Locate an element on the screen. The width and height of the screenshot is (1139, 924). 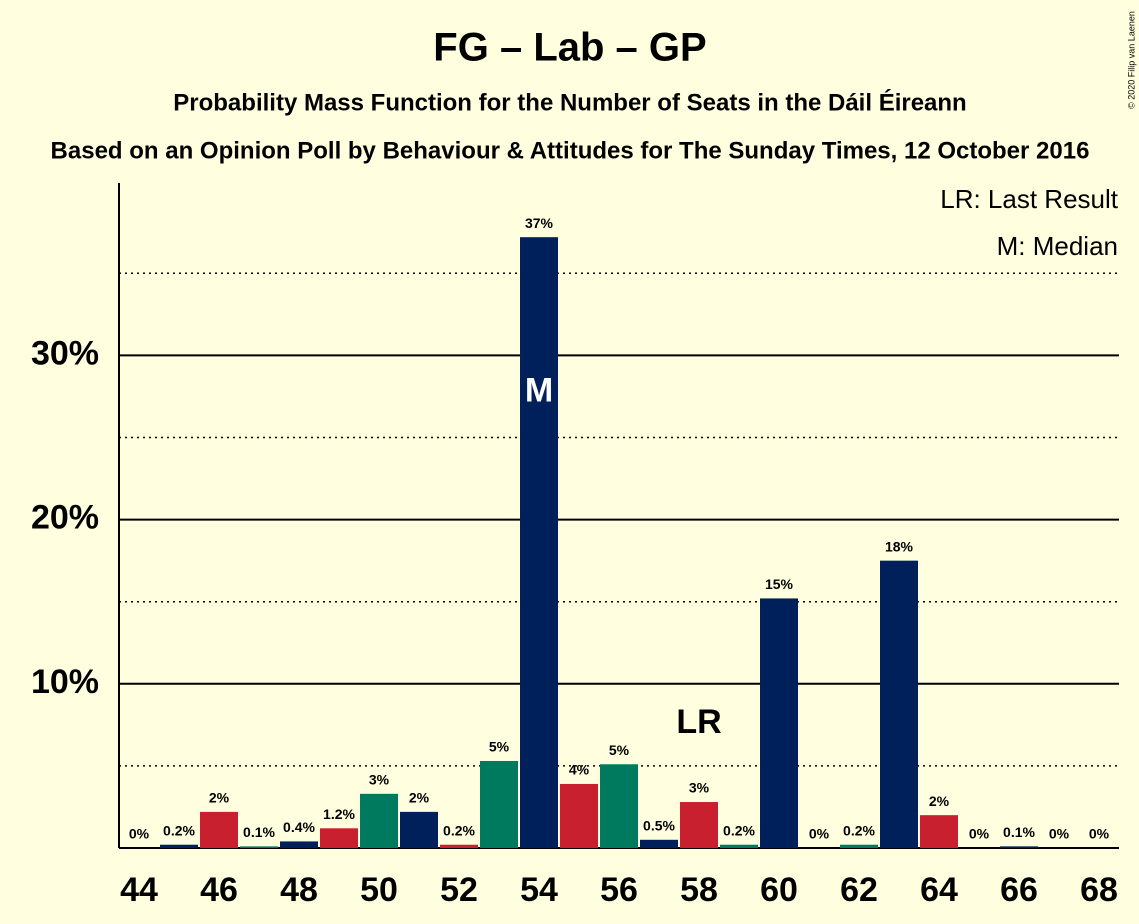
data-label: 15% is located at coordinates (779, 584).